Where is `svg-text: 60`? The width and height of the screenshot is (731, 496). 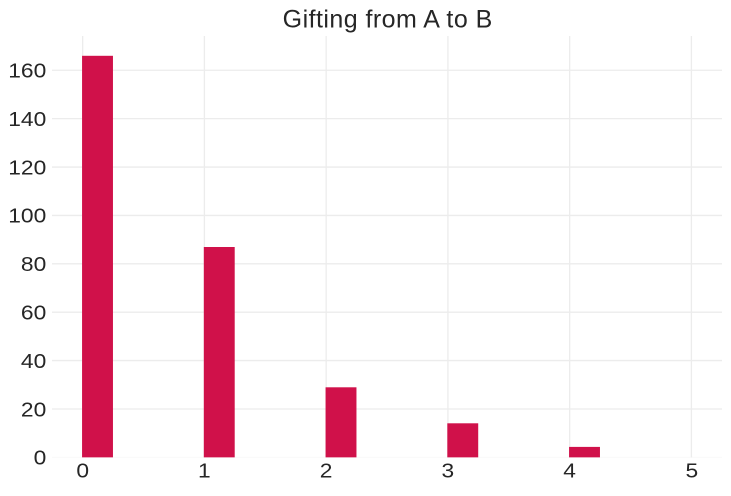 svg-text: 60 is located at coordinates (33, 313).